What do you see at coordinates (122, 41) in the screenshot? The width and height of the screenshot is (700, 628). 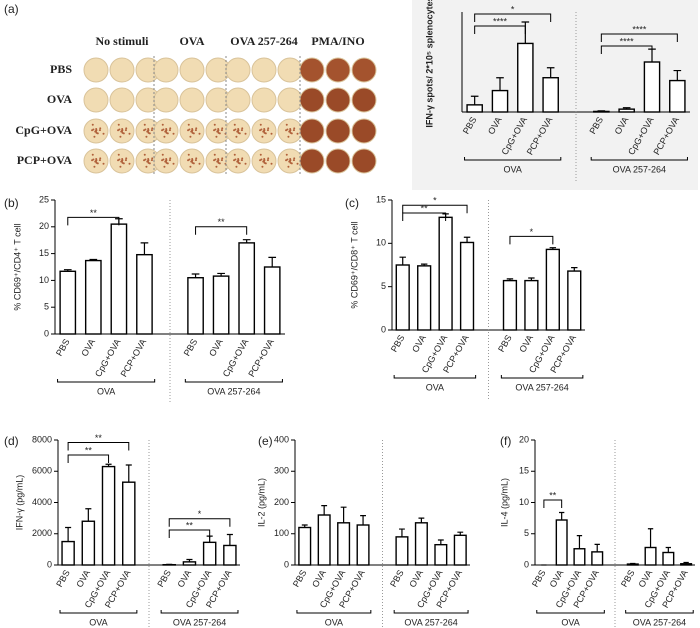 I see `column-header: No stimuli` at bounding box center [122, 41].